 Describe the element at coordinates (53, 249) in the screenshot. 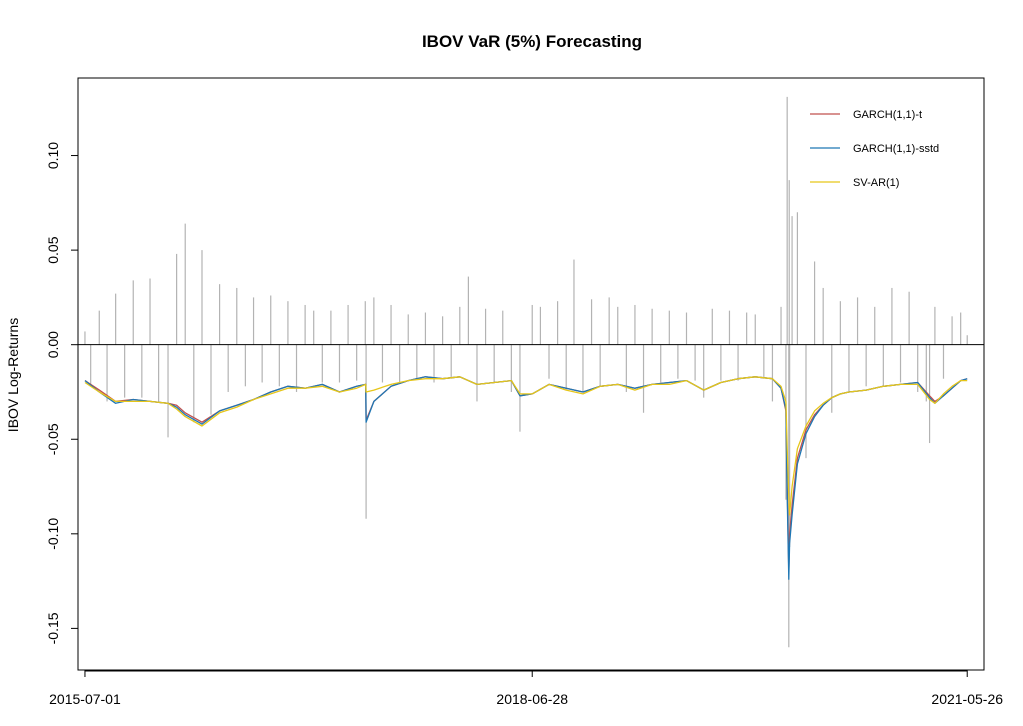

I see `y-tick-label: 0.05` at that location.